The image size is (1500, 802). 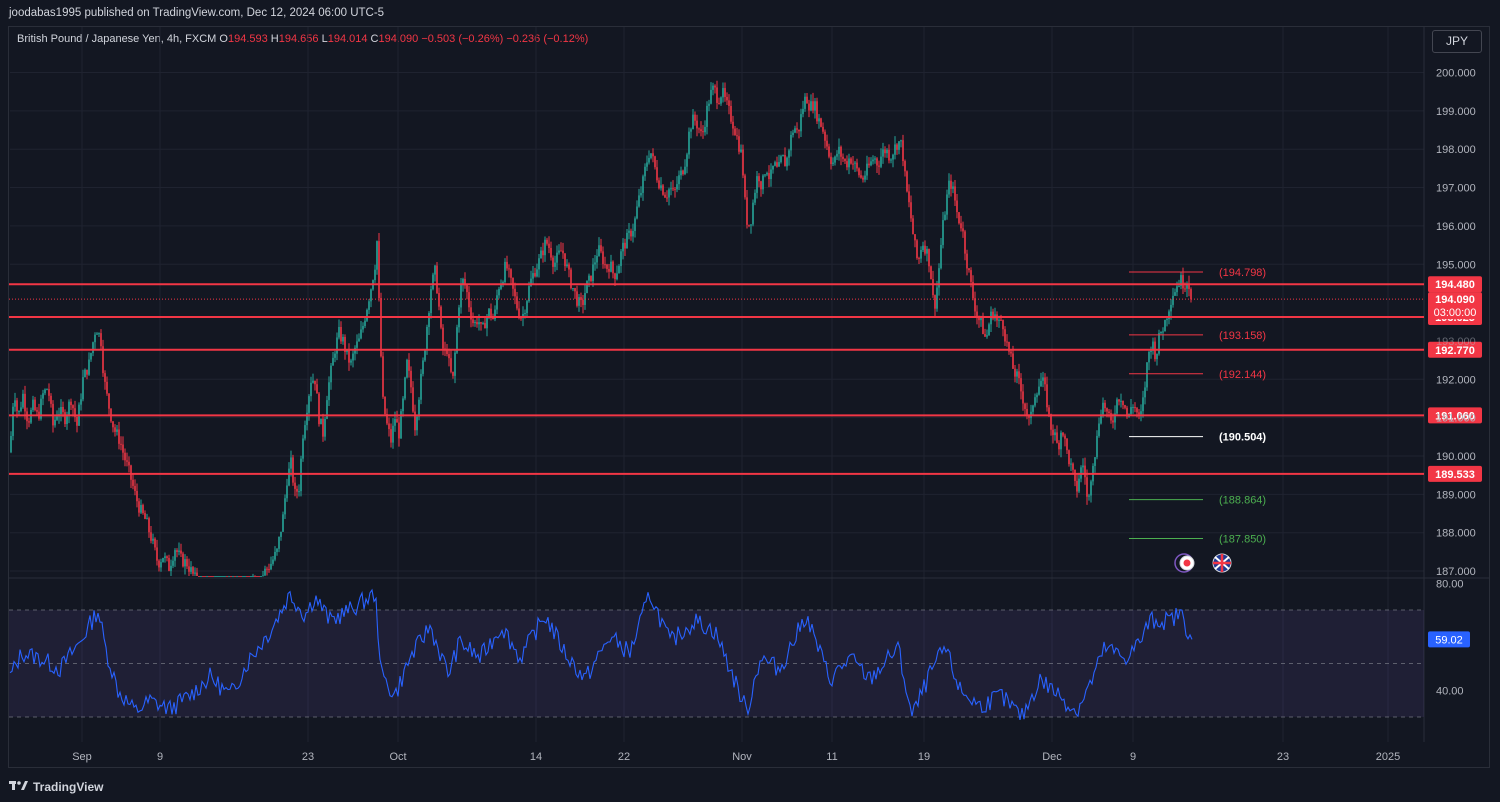 What do you see at coordinates (1457, 41) in the screenshot?
I see `currency-button: JPY` at bounding box center [1457, 41].